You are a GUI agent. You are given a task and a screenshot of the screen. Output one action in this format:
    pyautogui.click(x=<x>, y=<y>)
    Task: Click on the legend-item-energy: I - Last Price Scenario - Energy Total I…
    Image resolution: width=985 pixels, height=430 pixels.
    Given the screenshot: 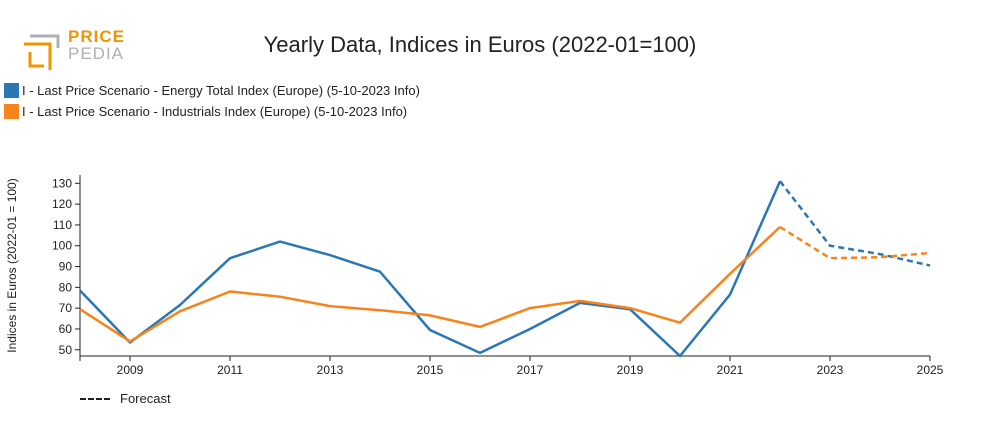 What is the action you would take?
    pyautogui.click(x=212, y=90)
    